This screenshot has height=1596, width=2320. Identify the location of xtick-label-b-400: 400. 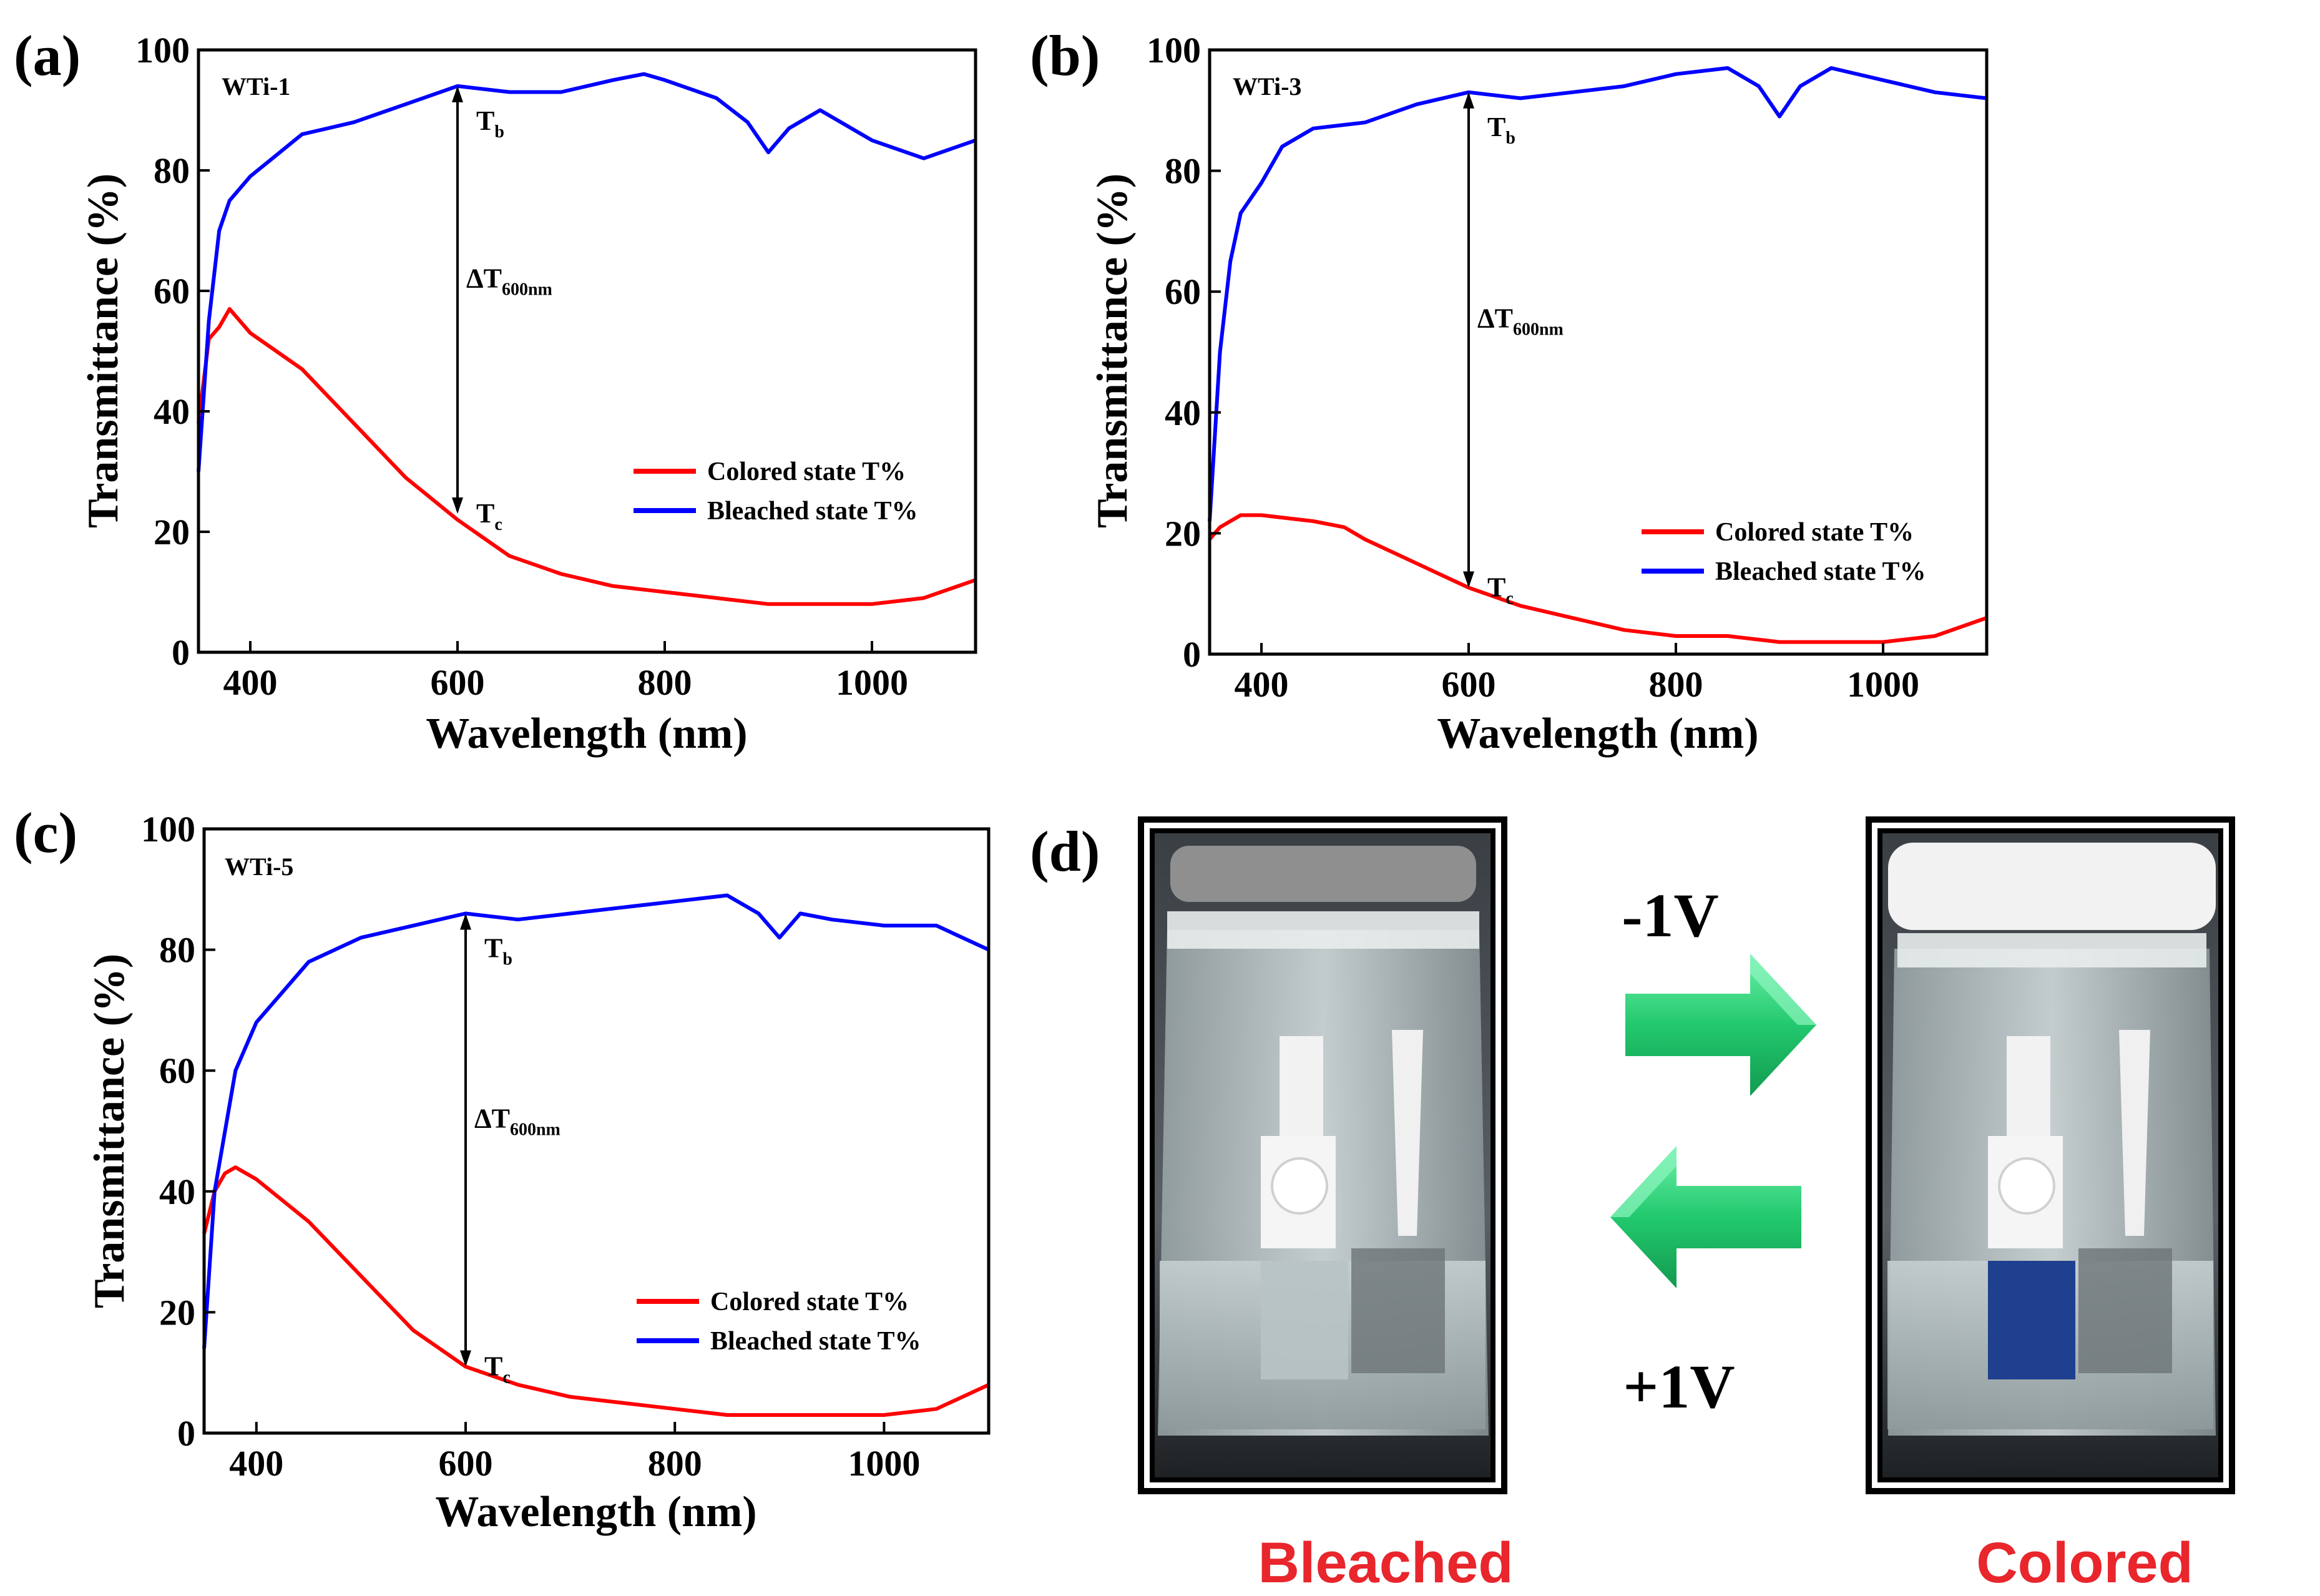
(1262, 684).